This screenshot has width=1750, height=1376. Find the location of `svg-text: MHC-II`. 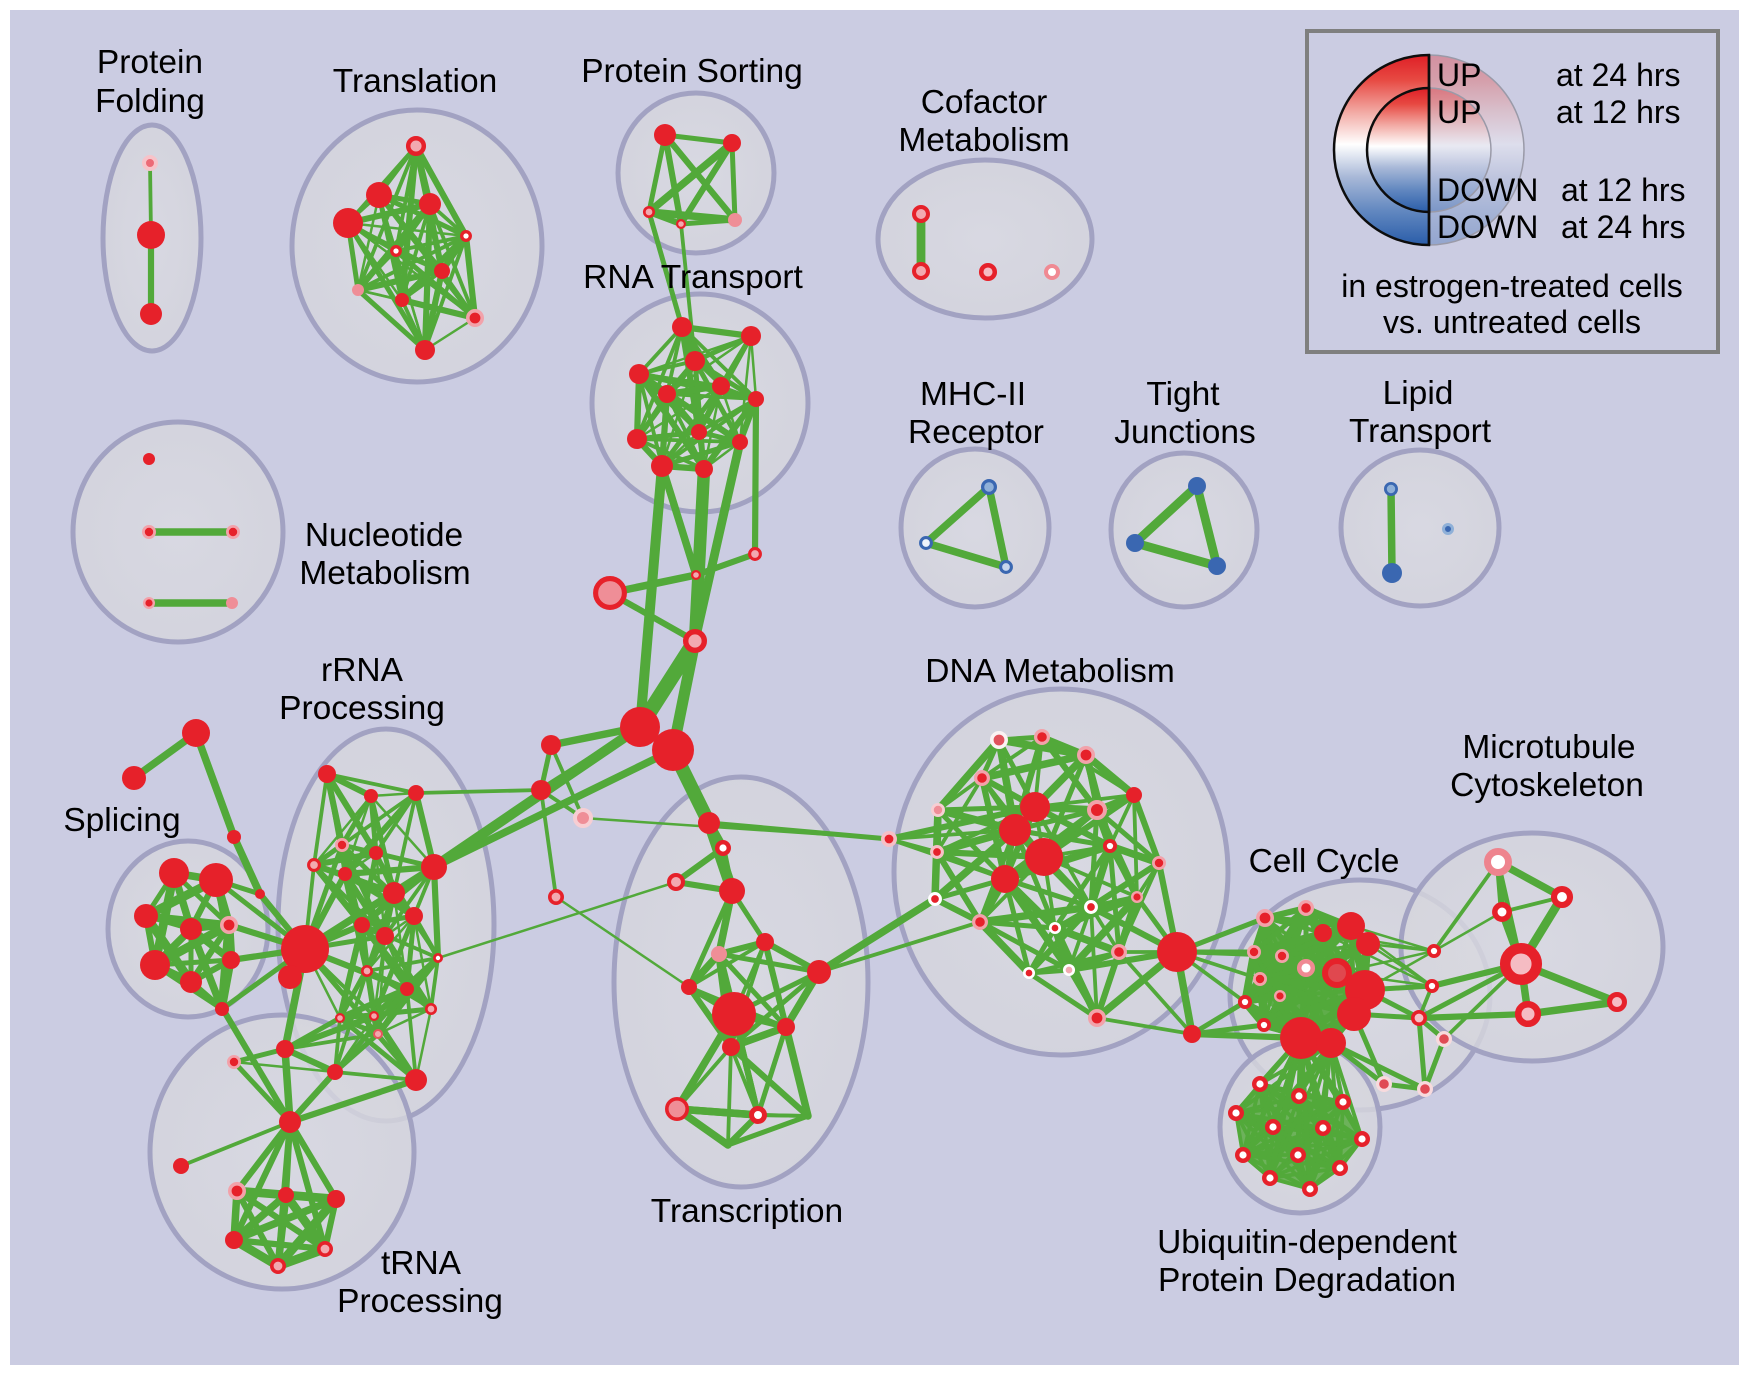

svg-text: MHC-II is located at coordinates (973, 394).